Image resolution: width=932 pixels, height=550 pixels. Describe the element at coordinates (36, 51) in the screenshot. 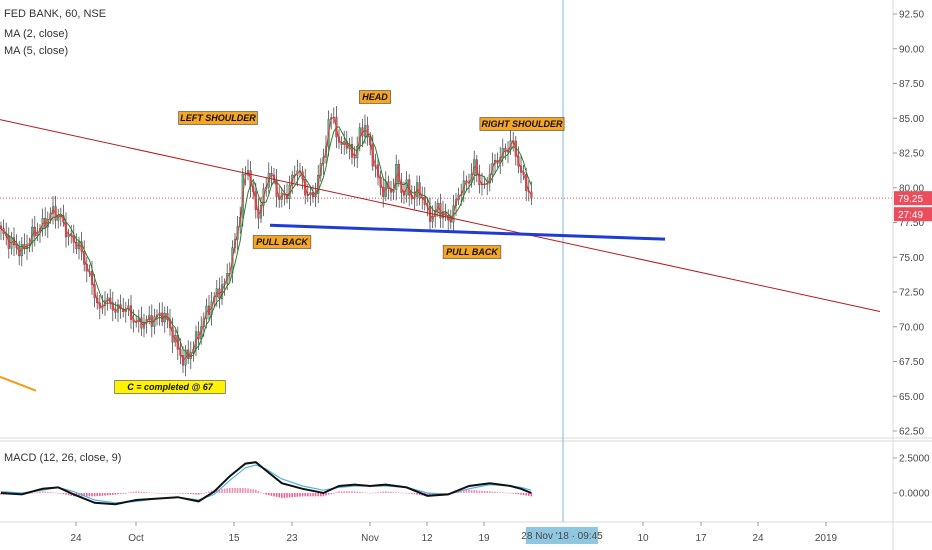

I see `legend-ma5: MA (5, close)` at that location.